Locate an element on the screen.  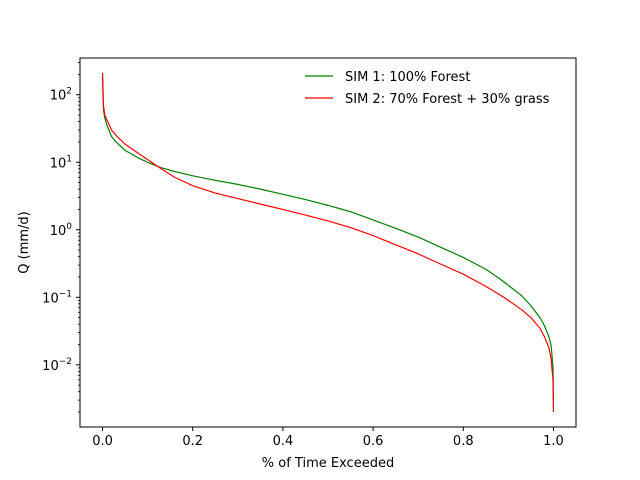
y-tick-label: 10⁰ is located at coordinates (61, 230).